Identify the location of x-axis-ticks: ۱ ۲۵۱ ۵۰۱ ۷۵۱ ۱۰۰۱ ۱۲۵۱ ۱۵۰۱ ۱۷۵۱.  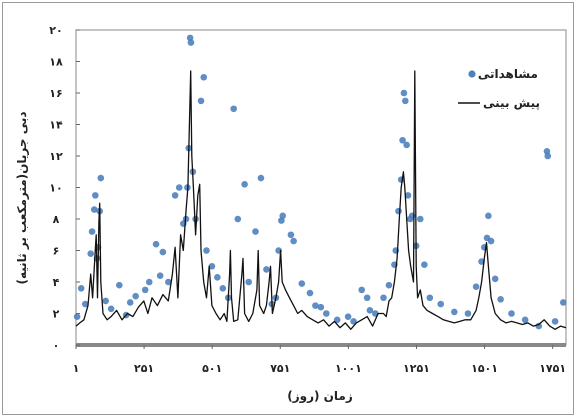
(319, 360).